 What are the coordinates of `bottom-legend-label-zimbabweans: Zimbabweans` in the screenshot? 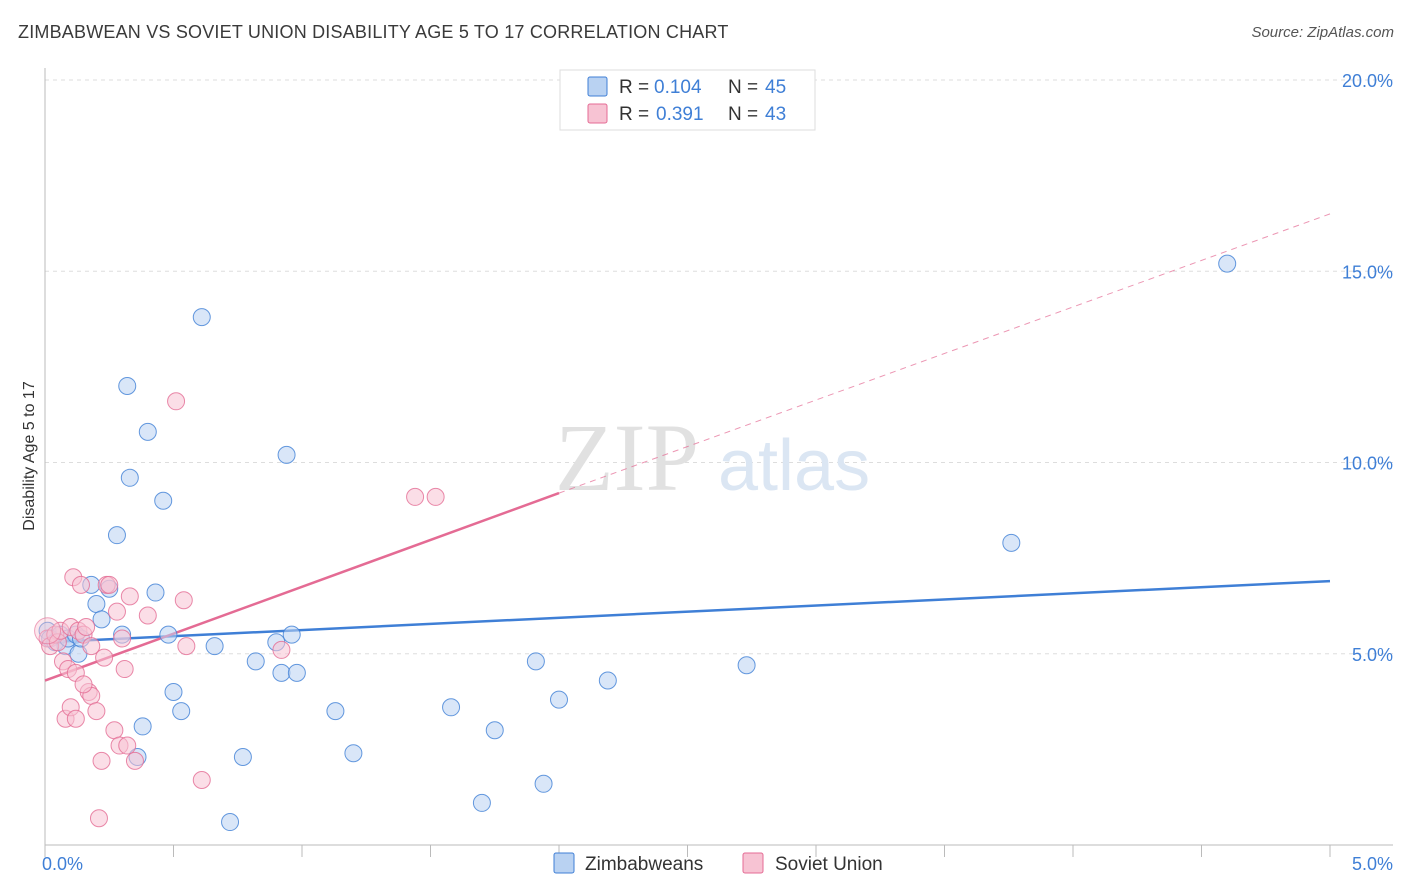 It's located at (644, 864).